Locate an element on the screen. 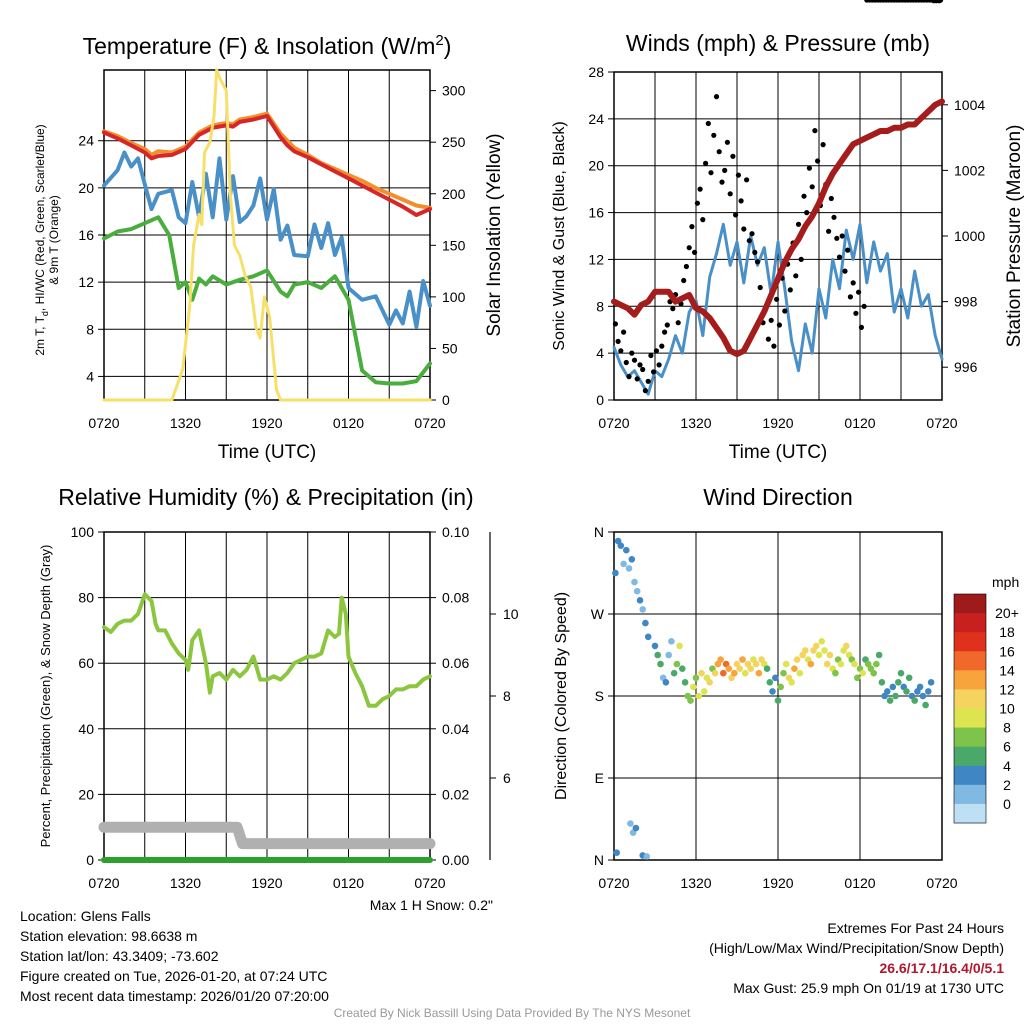  y-tick-label: W is located at coordinates (598, 614).